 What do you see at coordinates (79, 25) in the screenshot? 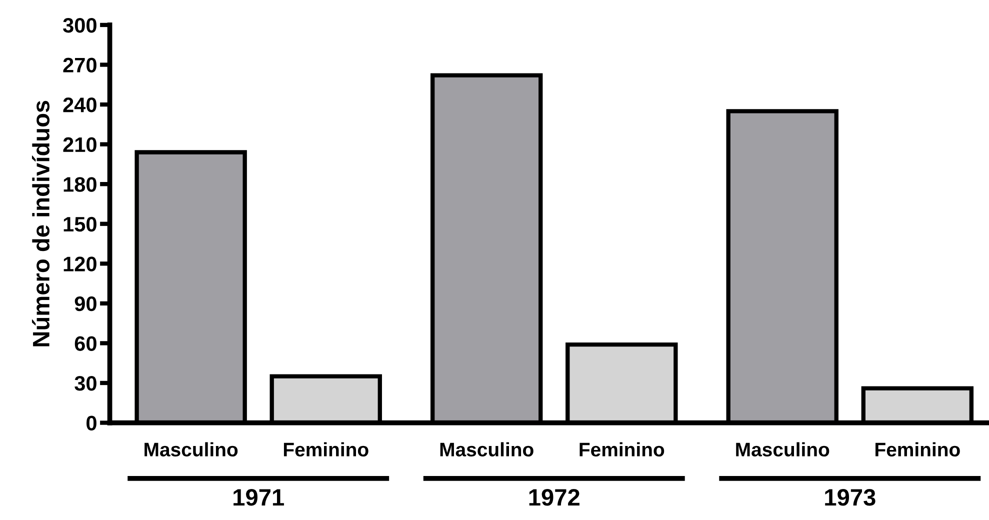
I see `y-tick-label: 300` at bounding box center [79, 25].